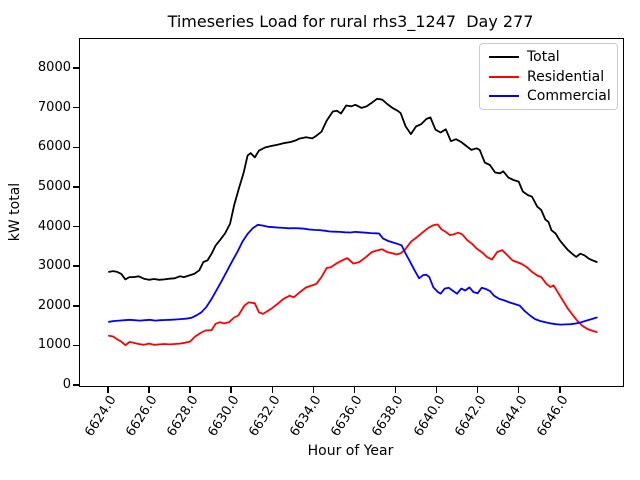  What do you see at coordinates (54, 345) in the screenshot?
I see `y-tick-label: 1000` at bounding box center [54, 345].